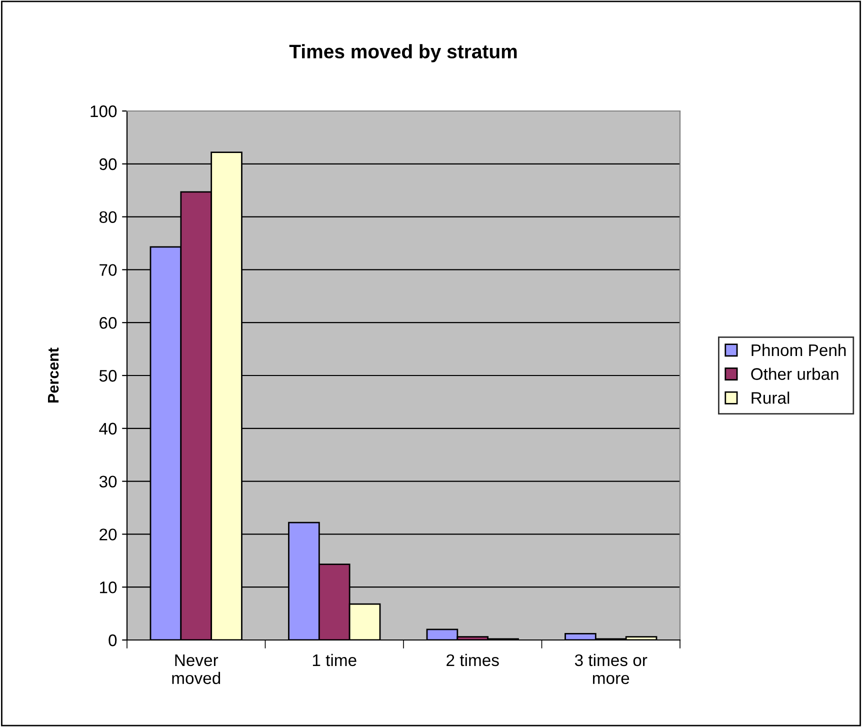  What do you see at coordinates (771, 398) in the screenshot?
I see `legend-label: Rural` at bounding box center [771, 398].